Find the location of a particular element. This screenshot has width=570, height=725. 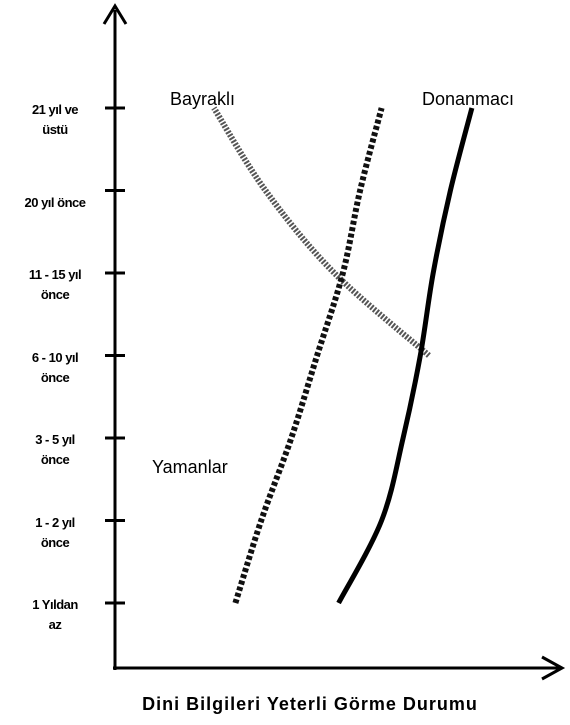

y-tick-label: 6 - 10 yıl önce is located at coordinates (55, 367).